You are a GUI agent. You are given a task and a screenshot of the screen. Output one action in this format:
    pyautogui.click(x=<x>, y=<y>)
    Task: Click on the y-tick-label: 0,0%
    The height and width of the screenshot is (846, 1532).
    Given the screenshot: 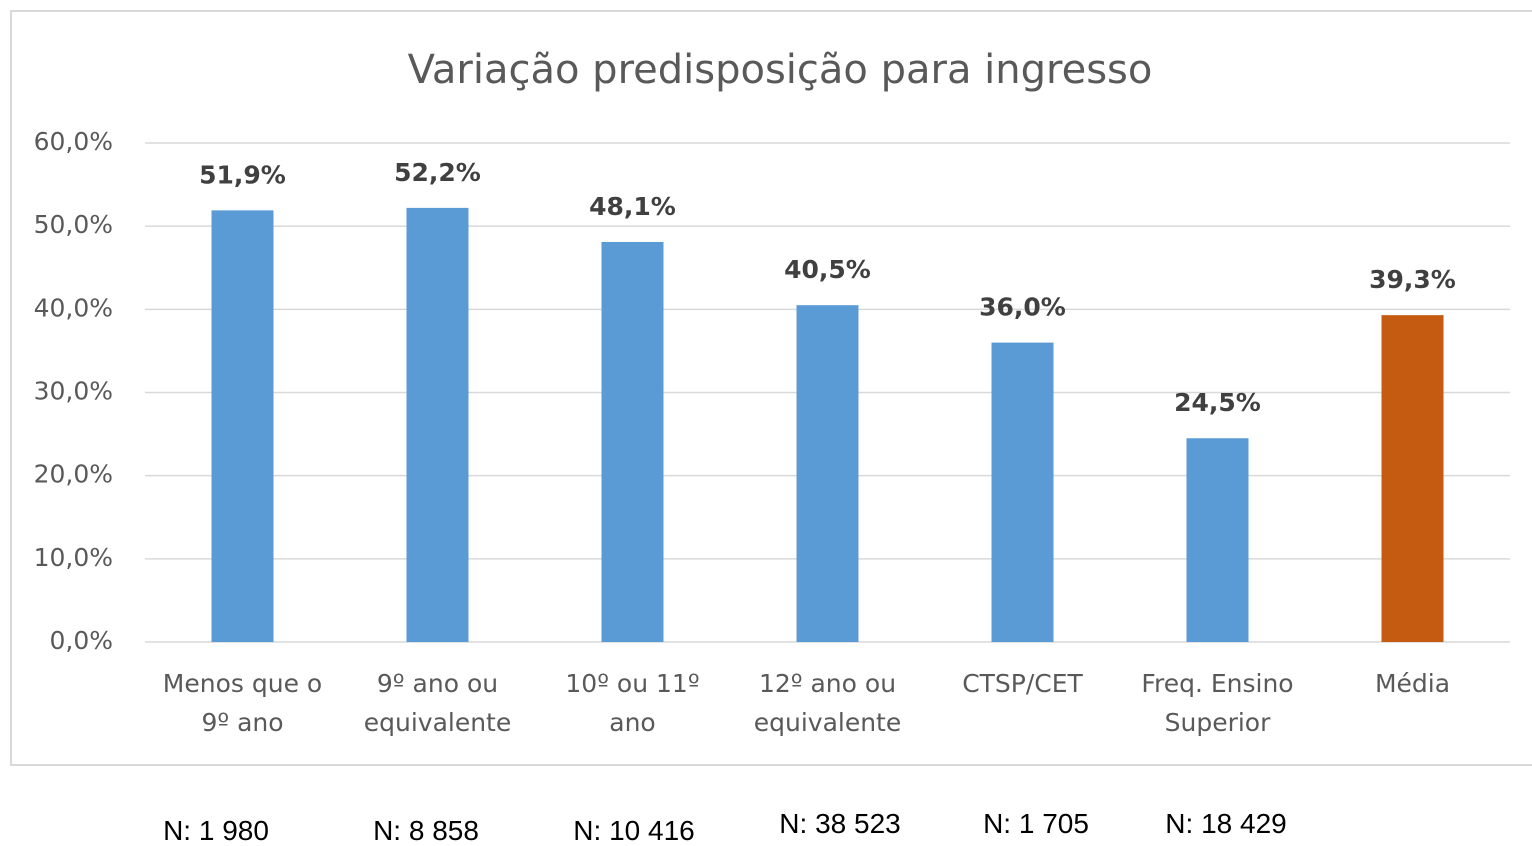 What is the action you would take?
    pyautogui.click(x=81, y=640)
    